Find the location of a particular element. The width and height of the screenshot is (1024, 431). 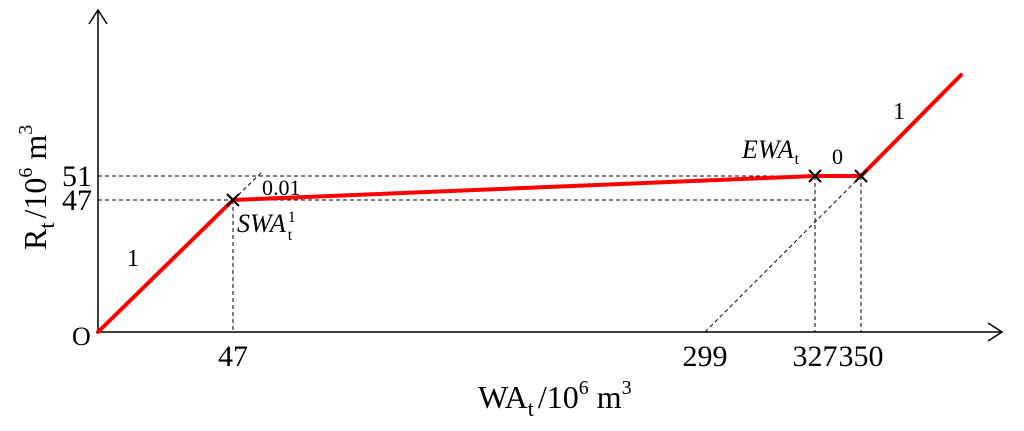

markers-group is located at coordinates (547, 188).